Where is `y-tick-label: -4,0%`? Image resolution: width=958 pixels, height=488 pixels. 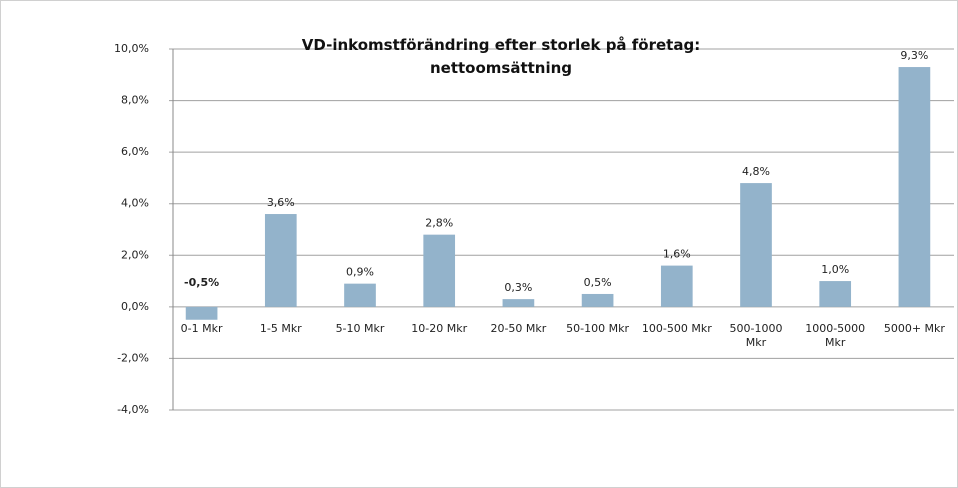
y-tick-label: -4,0% is located at coordinates (133, 409).